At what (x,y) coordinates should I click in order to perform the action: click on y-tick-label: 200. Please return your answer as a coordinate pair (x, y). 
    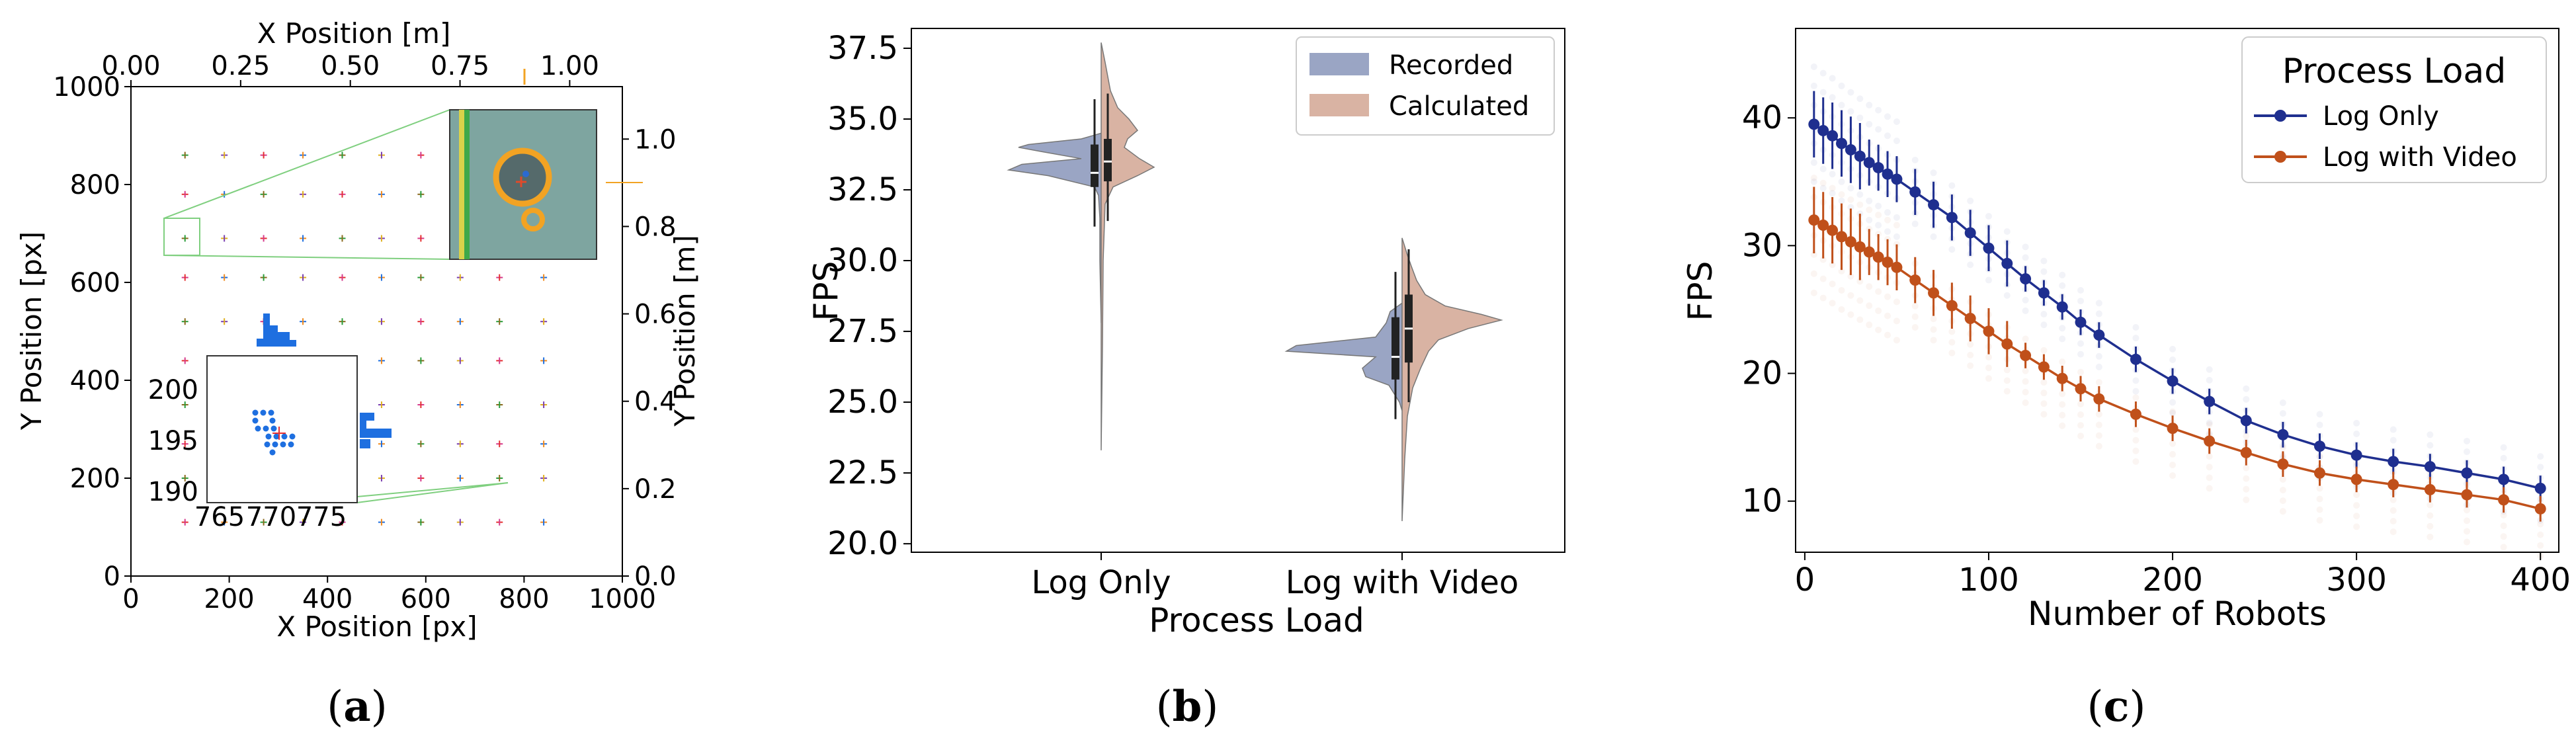
    Looking at the image, I should click on (95, 479).